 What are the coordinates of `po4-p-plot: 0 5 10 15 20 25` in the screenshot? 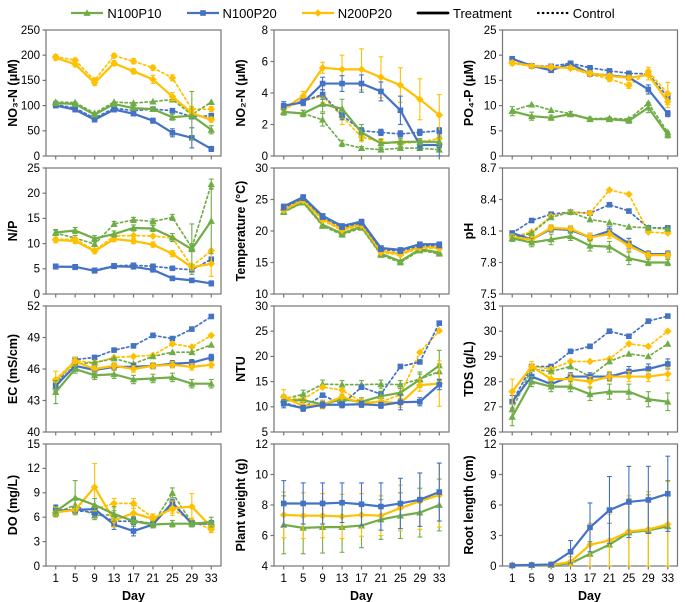 It's located at (581, 93).